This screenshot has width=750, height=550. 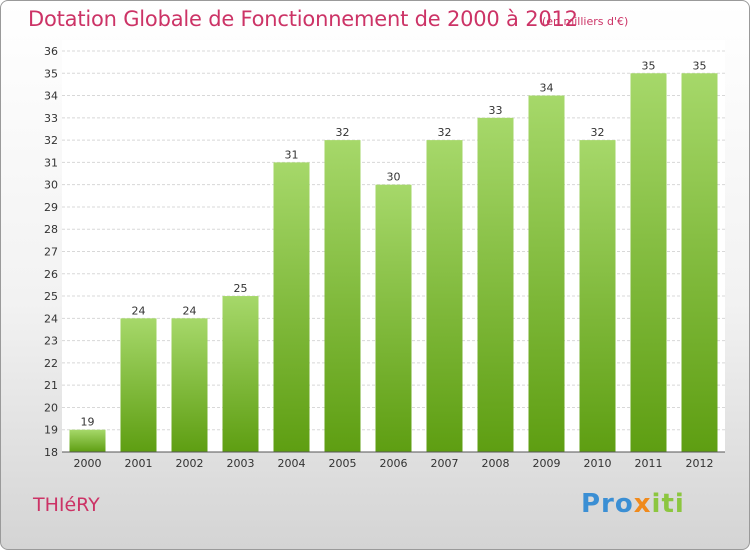 I want to click on data-label-2002: 24, so click(x=190, y=310).